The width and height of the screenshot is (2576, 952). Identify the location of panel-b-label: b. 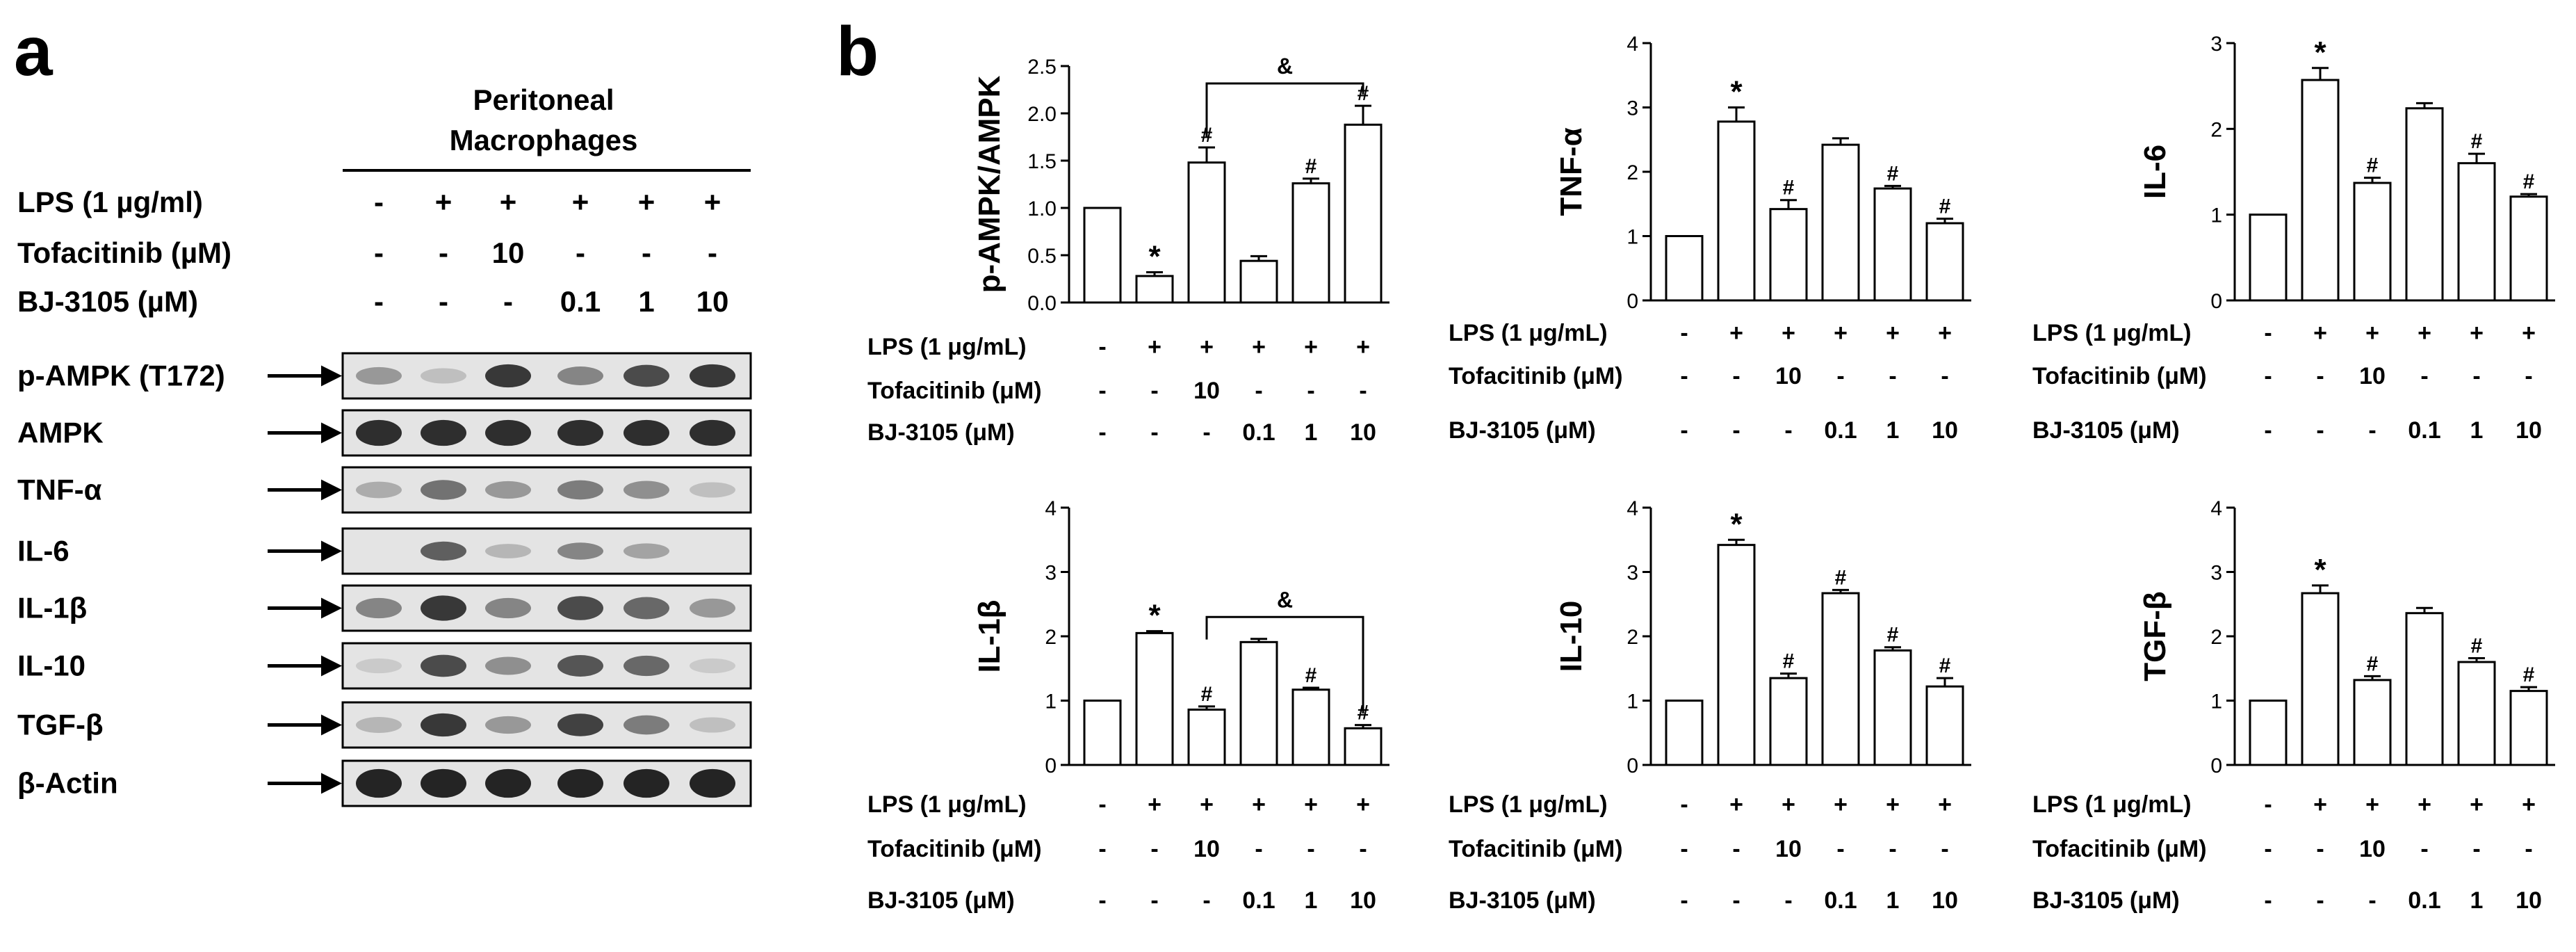
(857, 51).